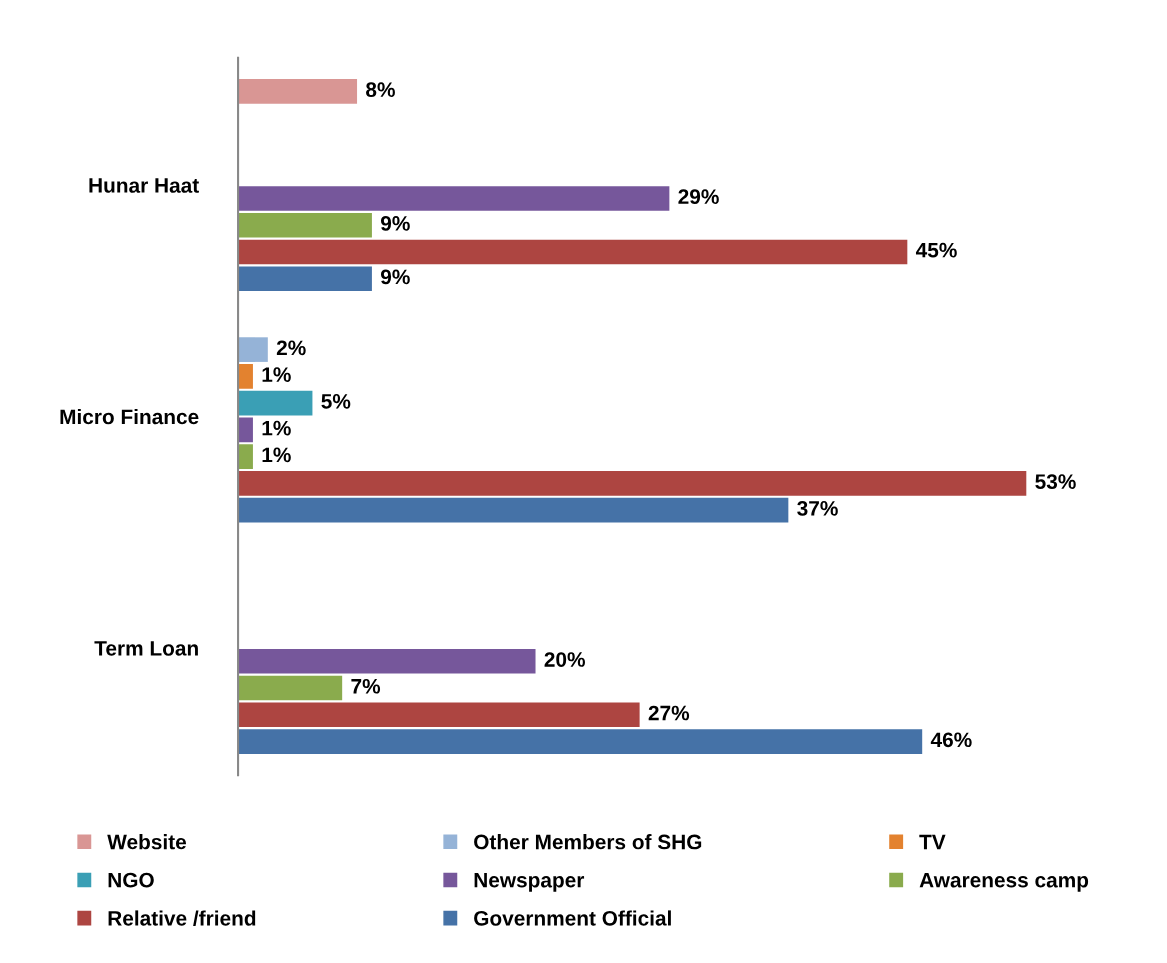  I want to click on legend-label: Awareness camp, so click(1004, 882).